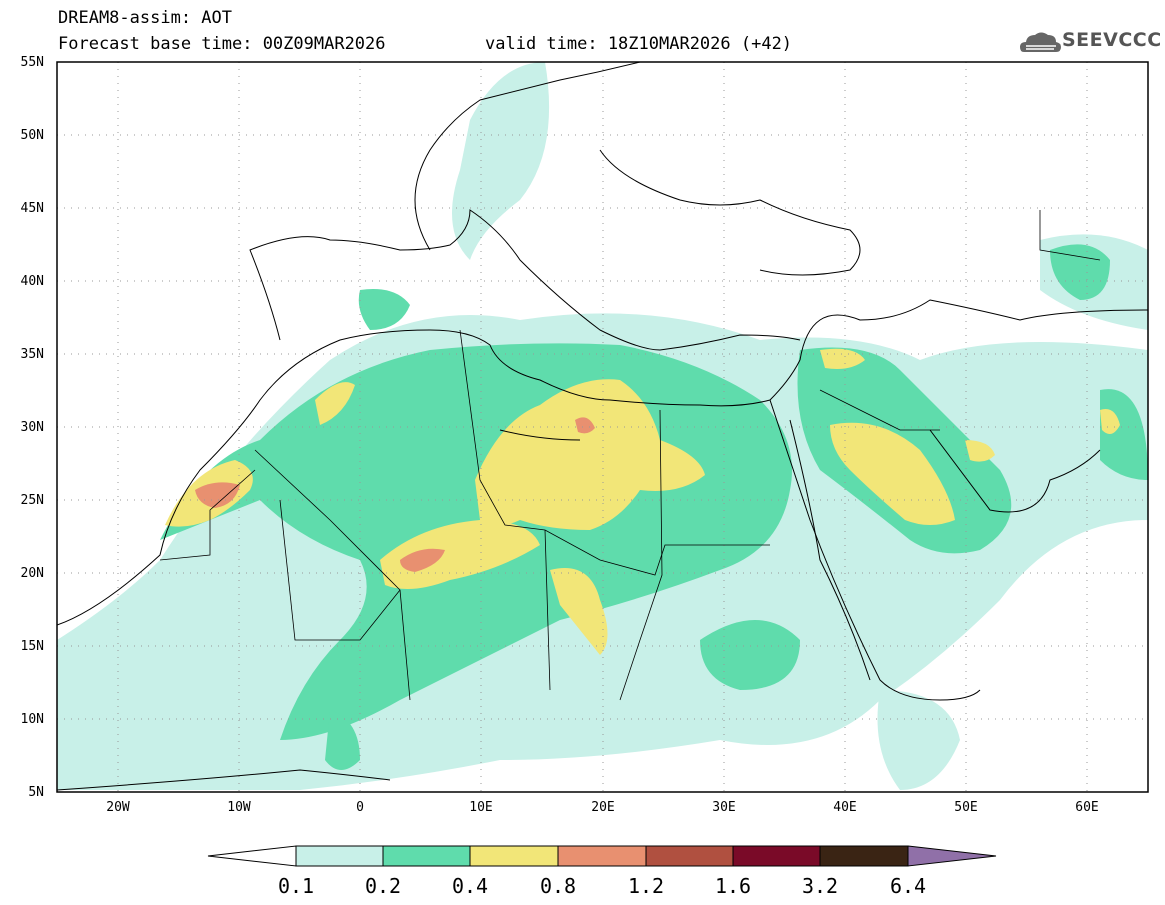 The width and height of the screenshot is (1165, 905). What do you see at coordinates (1112, 40) in the screenshot?
I see `logo-text: SEEVCCC` at bounding box center [1112, 40].